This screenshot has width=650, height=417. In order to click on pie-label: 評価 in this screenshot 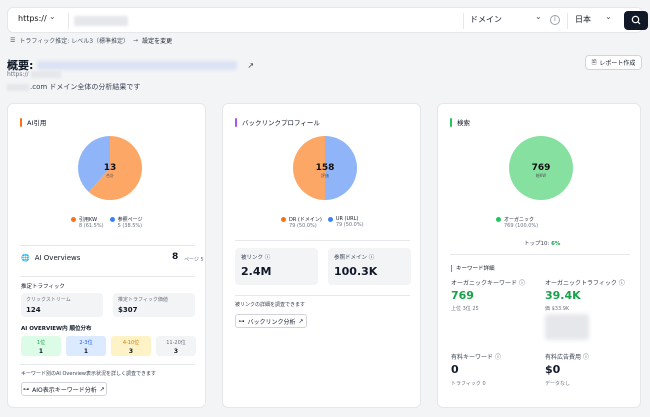, I will do `click(325, 175)`.